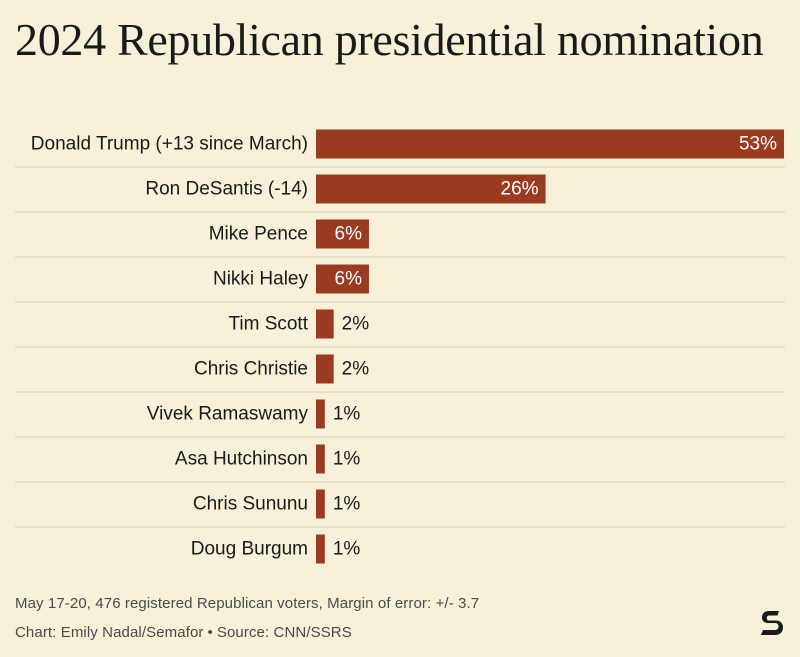  Describe the element at coordinates (251, 369) in the screenshot. I see `category-label: Chris Christie` at that location.